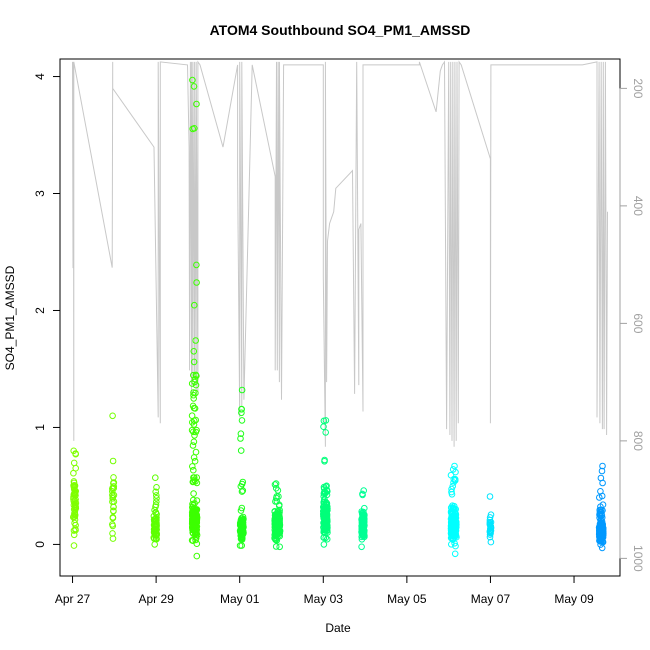  What do you see at coordinates (338, 628) in the screenshot?
I see `x-axis-label: Date` at bounding box center [338, 628].